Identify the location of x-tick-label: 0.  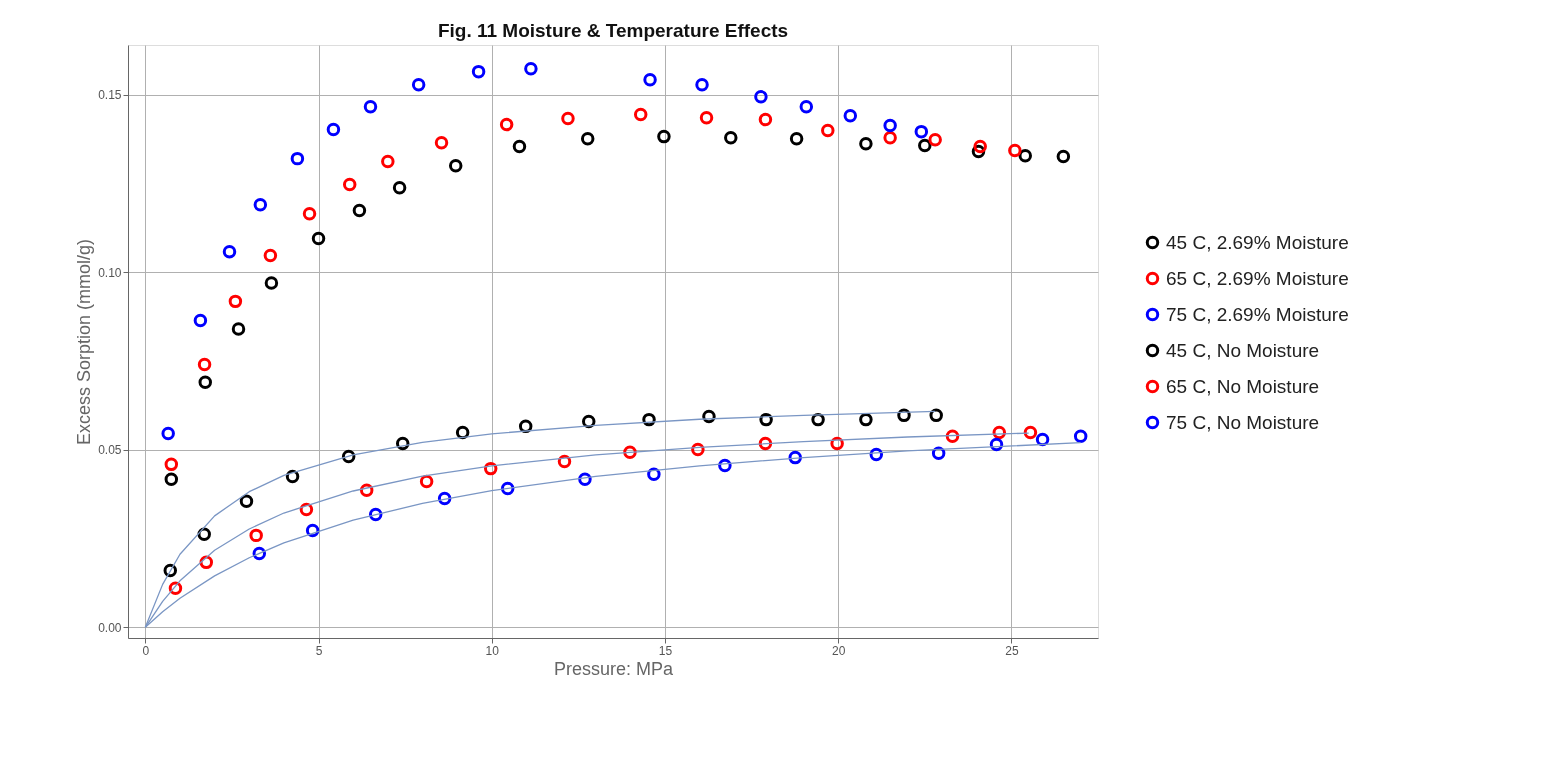
(146, 650).